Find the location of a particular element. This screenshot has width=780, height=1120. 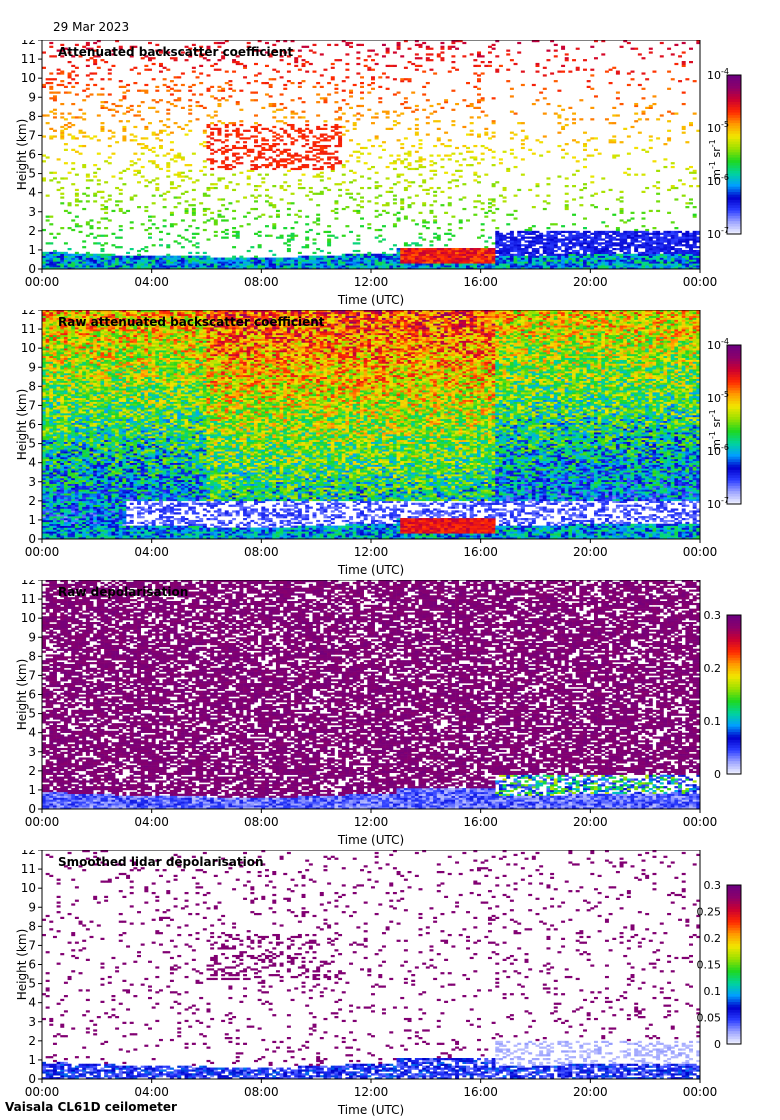

y-tick-label: 9 is located at coordinates (32, 97).